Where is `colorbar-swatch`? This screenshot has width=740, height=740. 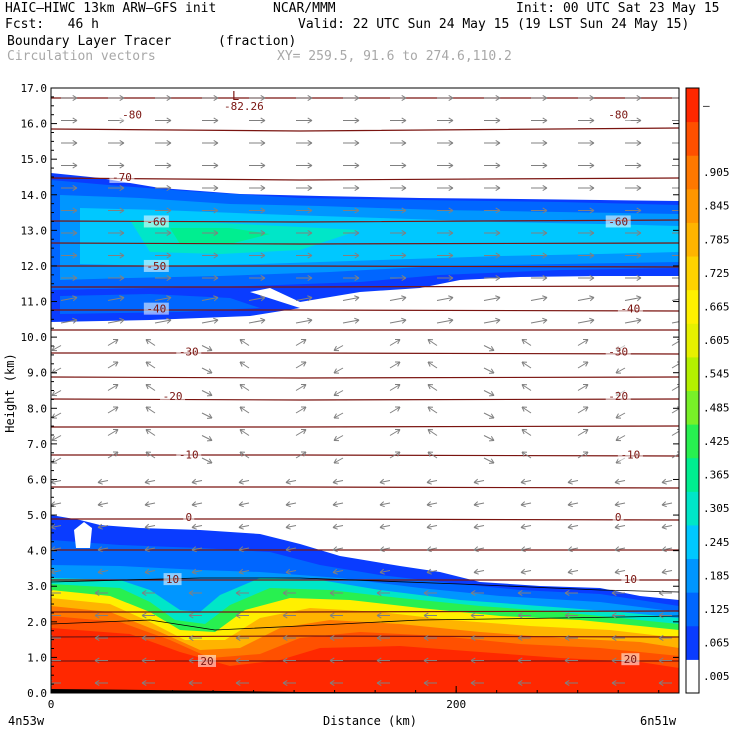 colorbar-swatch is located at coordinates (692, 239).